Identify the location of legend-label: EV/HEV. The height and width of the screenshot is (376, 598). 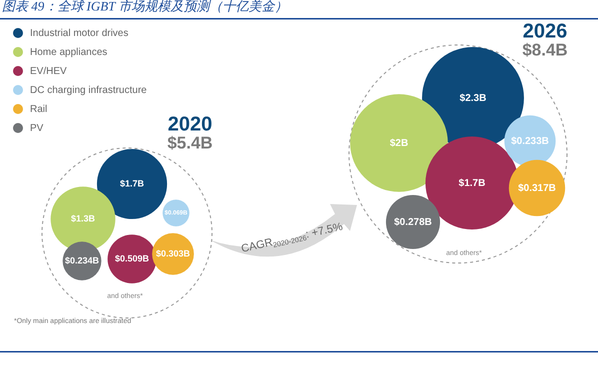
(49, 71).